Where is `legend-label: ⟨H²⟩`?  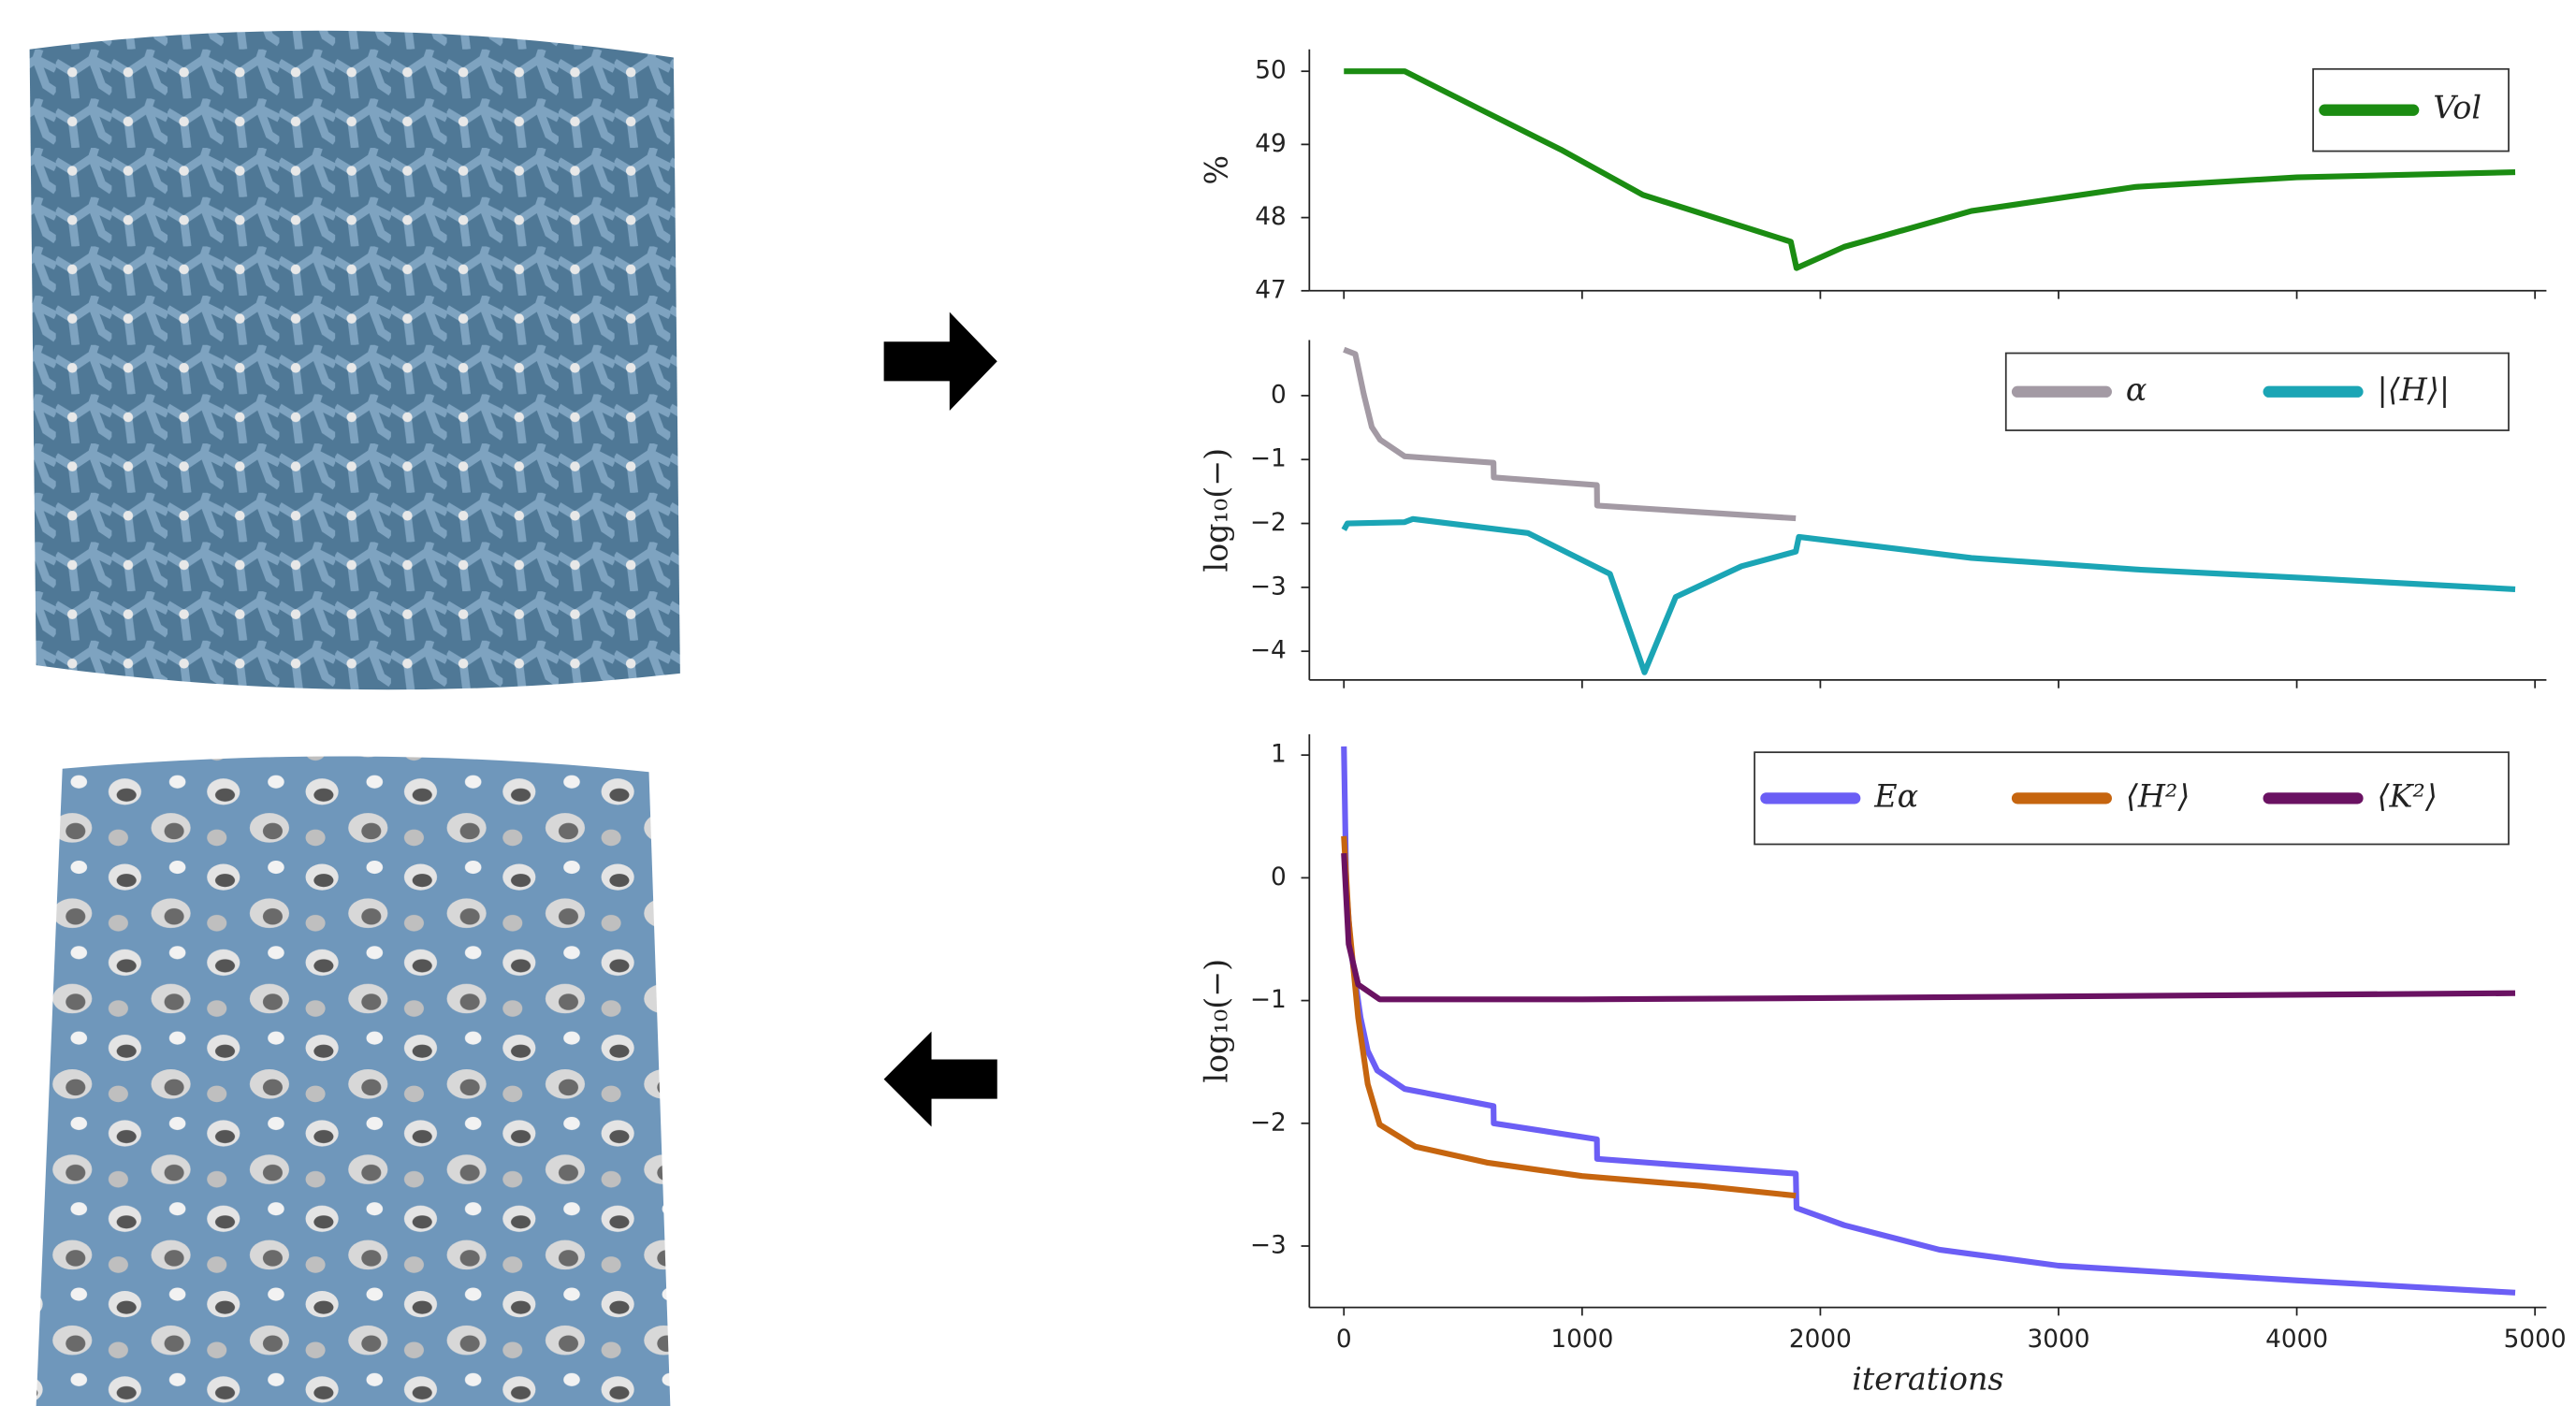 legend-label: ⟨H²⟩ is located at coordinates (2158, 795).